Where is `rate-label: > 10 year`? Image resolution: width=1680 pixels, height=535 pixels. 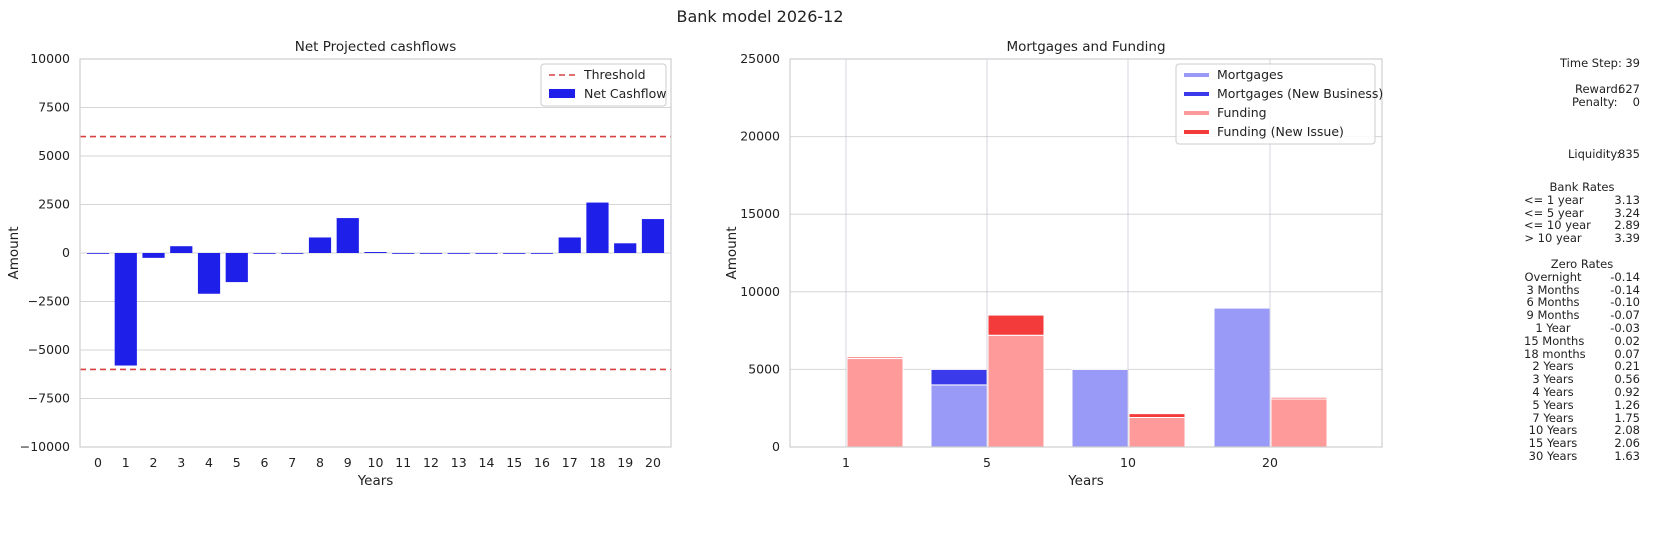
rate-label: > 10 year is located at coordinates (1553, 238).